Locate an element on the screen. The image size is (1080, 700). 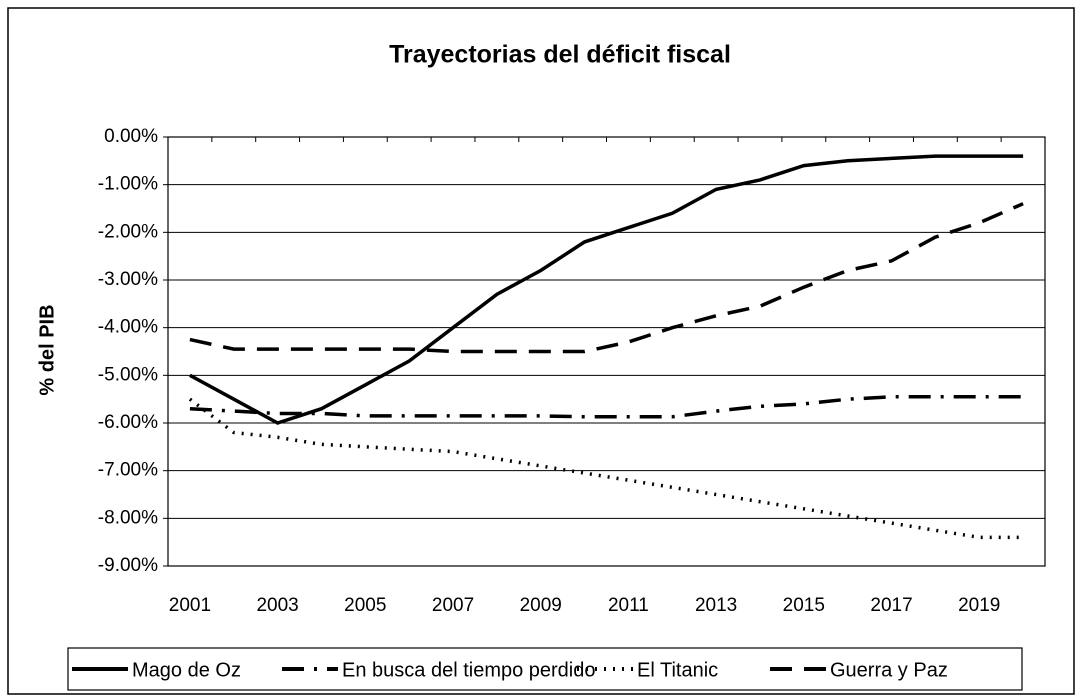
legend-box is located at coordinates (545, 669).